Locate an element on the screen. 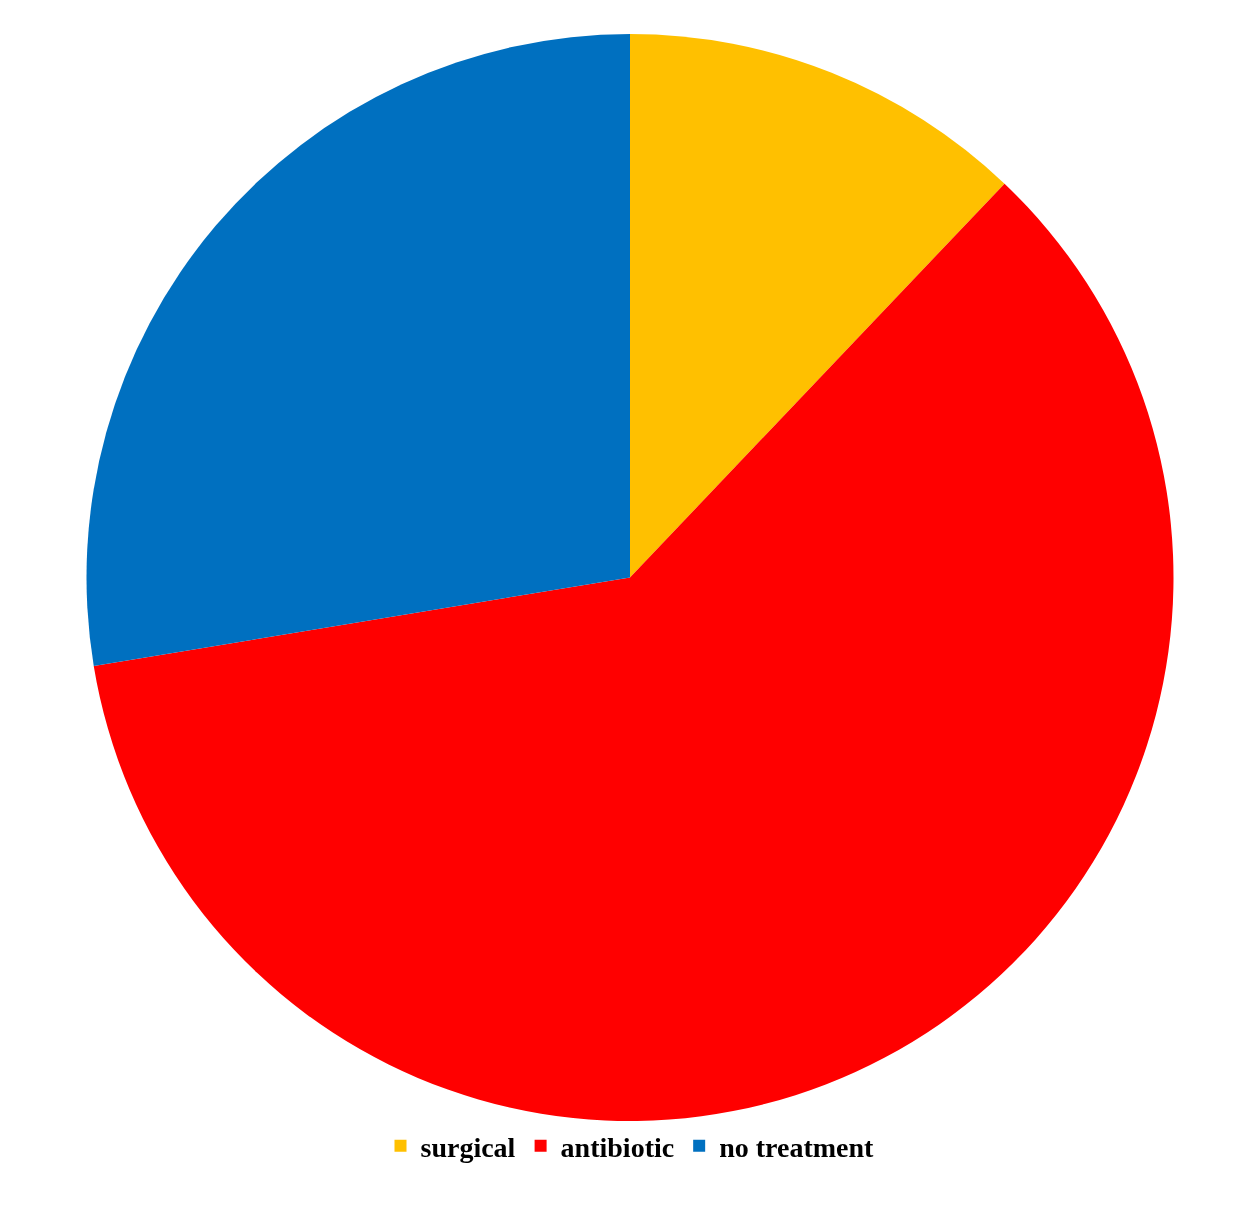 The image size is (1260, 1211). legend-label: antibiotic is located at coordinates (617, 1147).